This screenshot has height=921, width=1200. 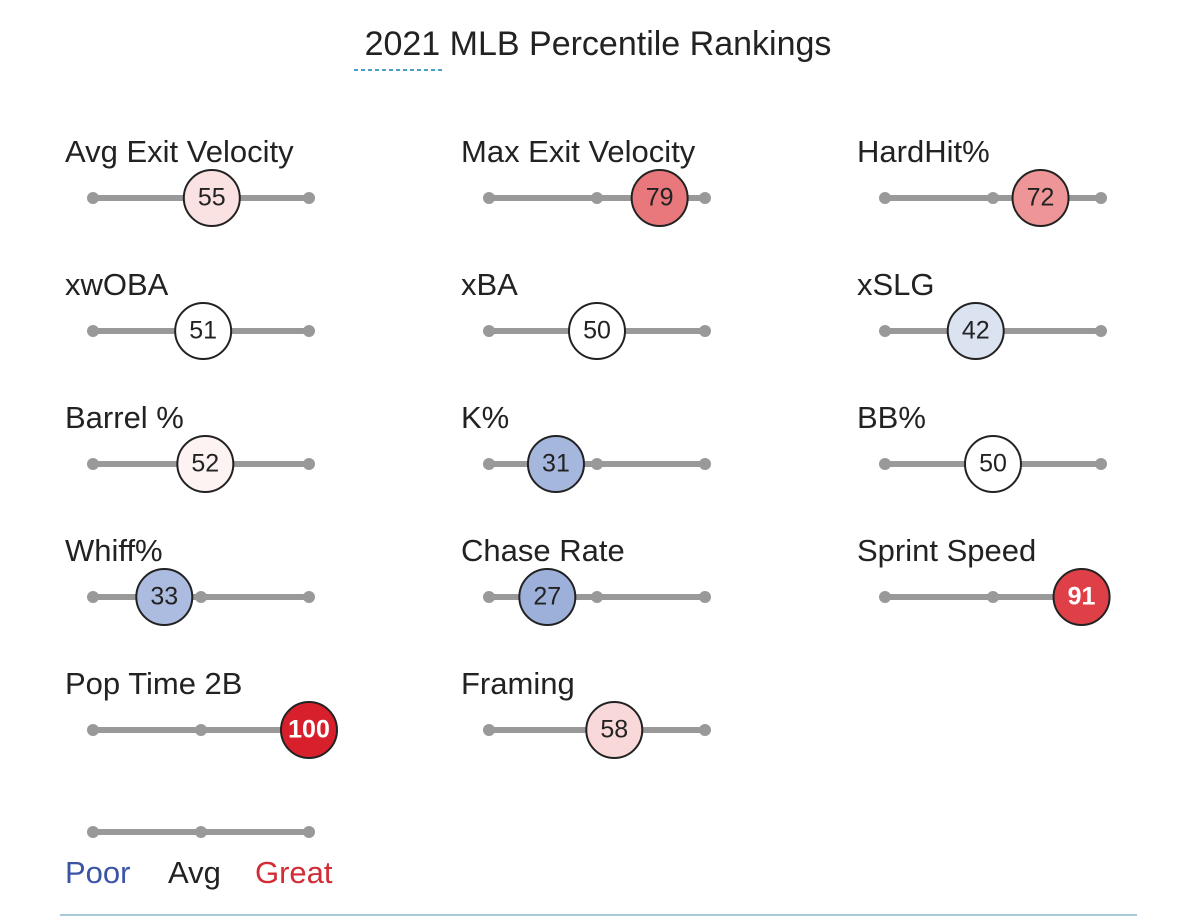 I want to click on percentile-value: 27, so click(x=547, y=597).